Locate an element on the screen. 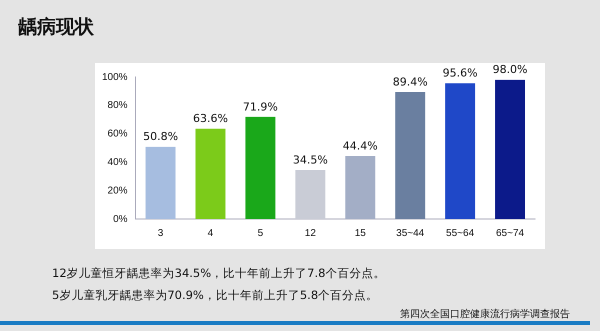  x-tick-label: 5 is located at coordinates (261, 233).